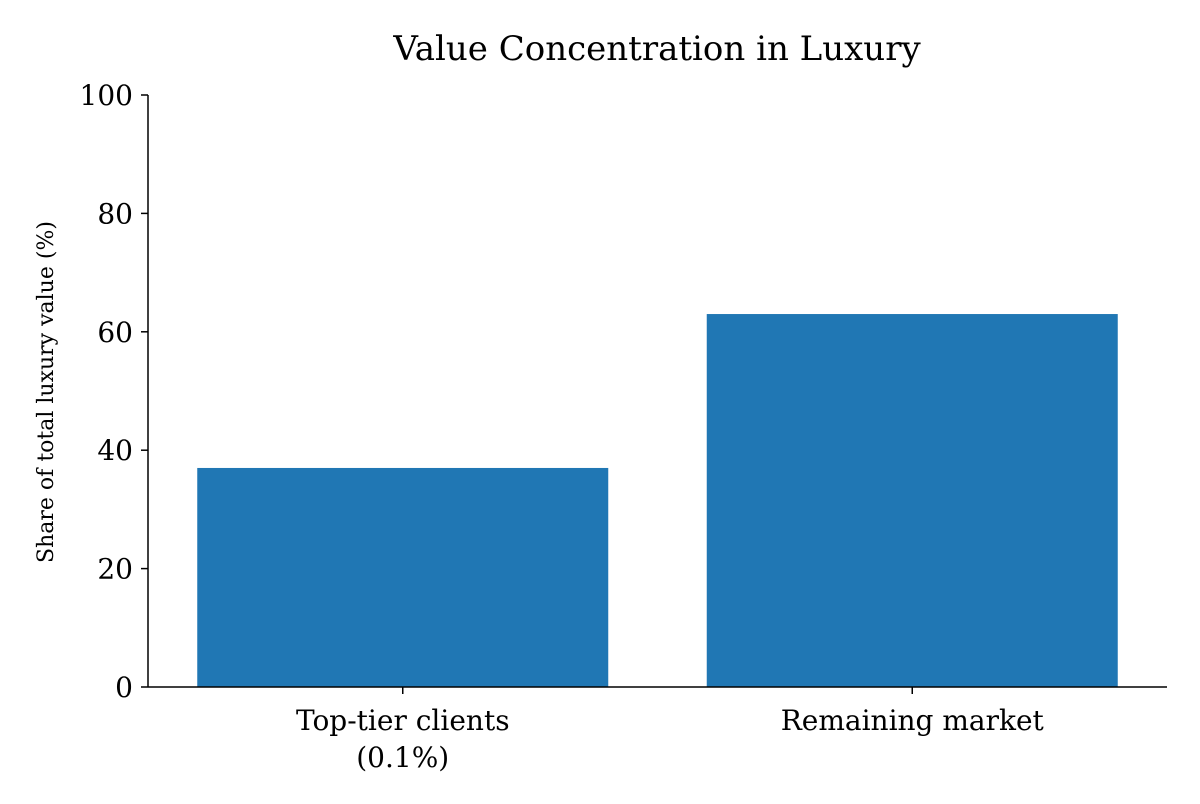 This screenshot has width=1200, height=804. What do you see at coordinates (403, 720) in the screenshot?
I see `x-tick-label-0-line-0: Top-tier clients` at bounding box center [403, 720].